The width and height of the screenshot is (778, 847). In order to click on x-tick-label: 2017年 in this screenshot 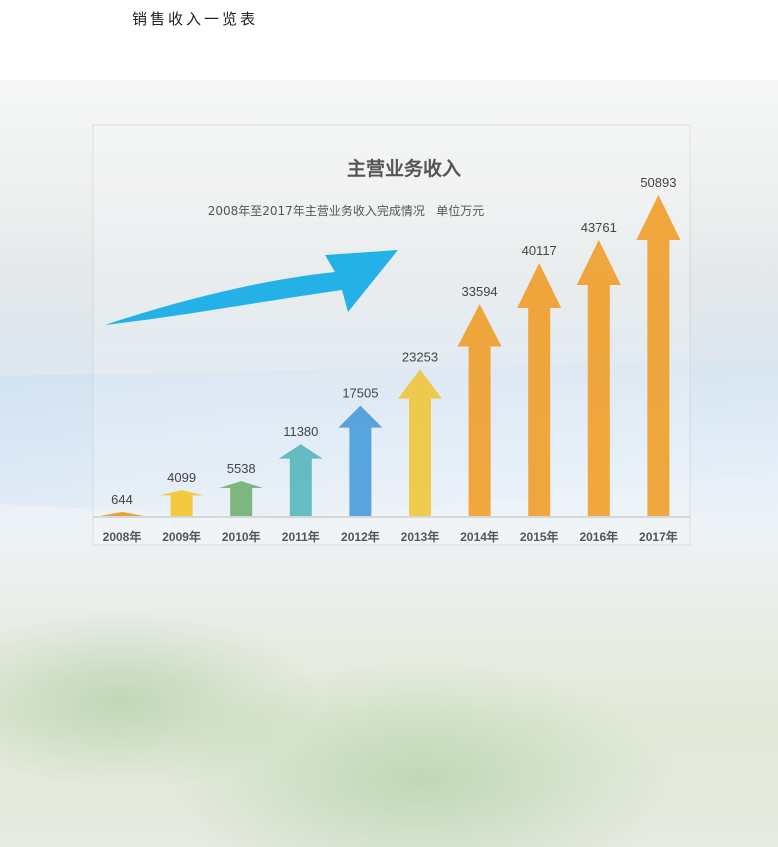, I will do `click(658, 536)`.